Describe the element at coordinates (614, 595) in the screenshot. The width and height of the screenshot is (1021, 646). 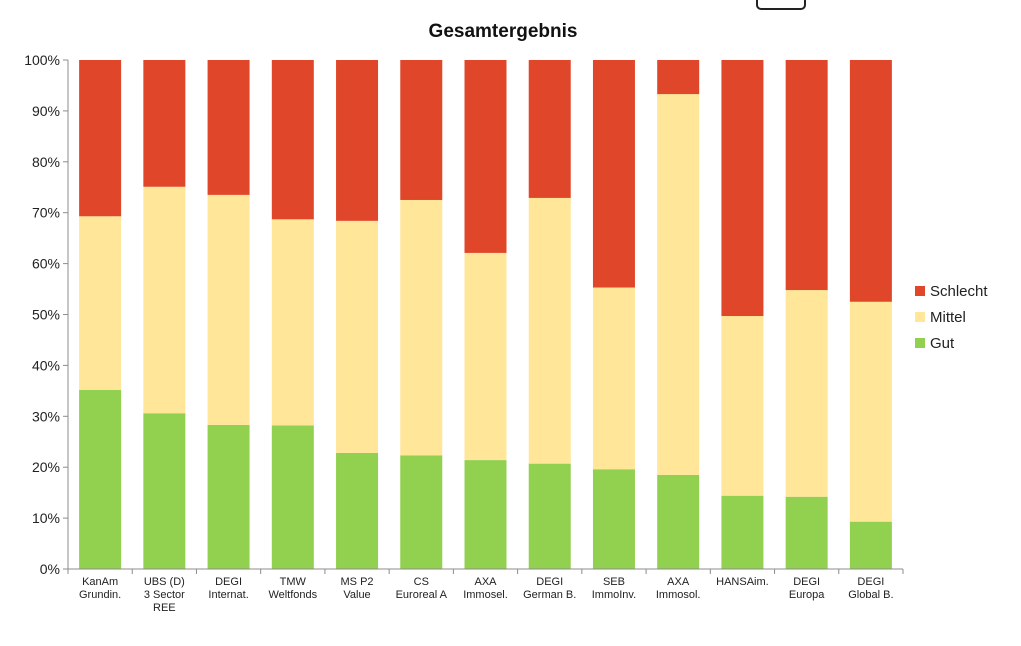
I see `x-tick-label-line: ImmoInv.` at that location.